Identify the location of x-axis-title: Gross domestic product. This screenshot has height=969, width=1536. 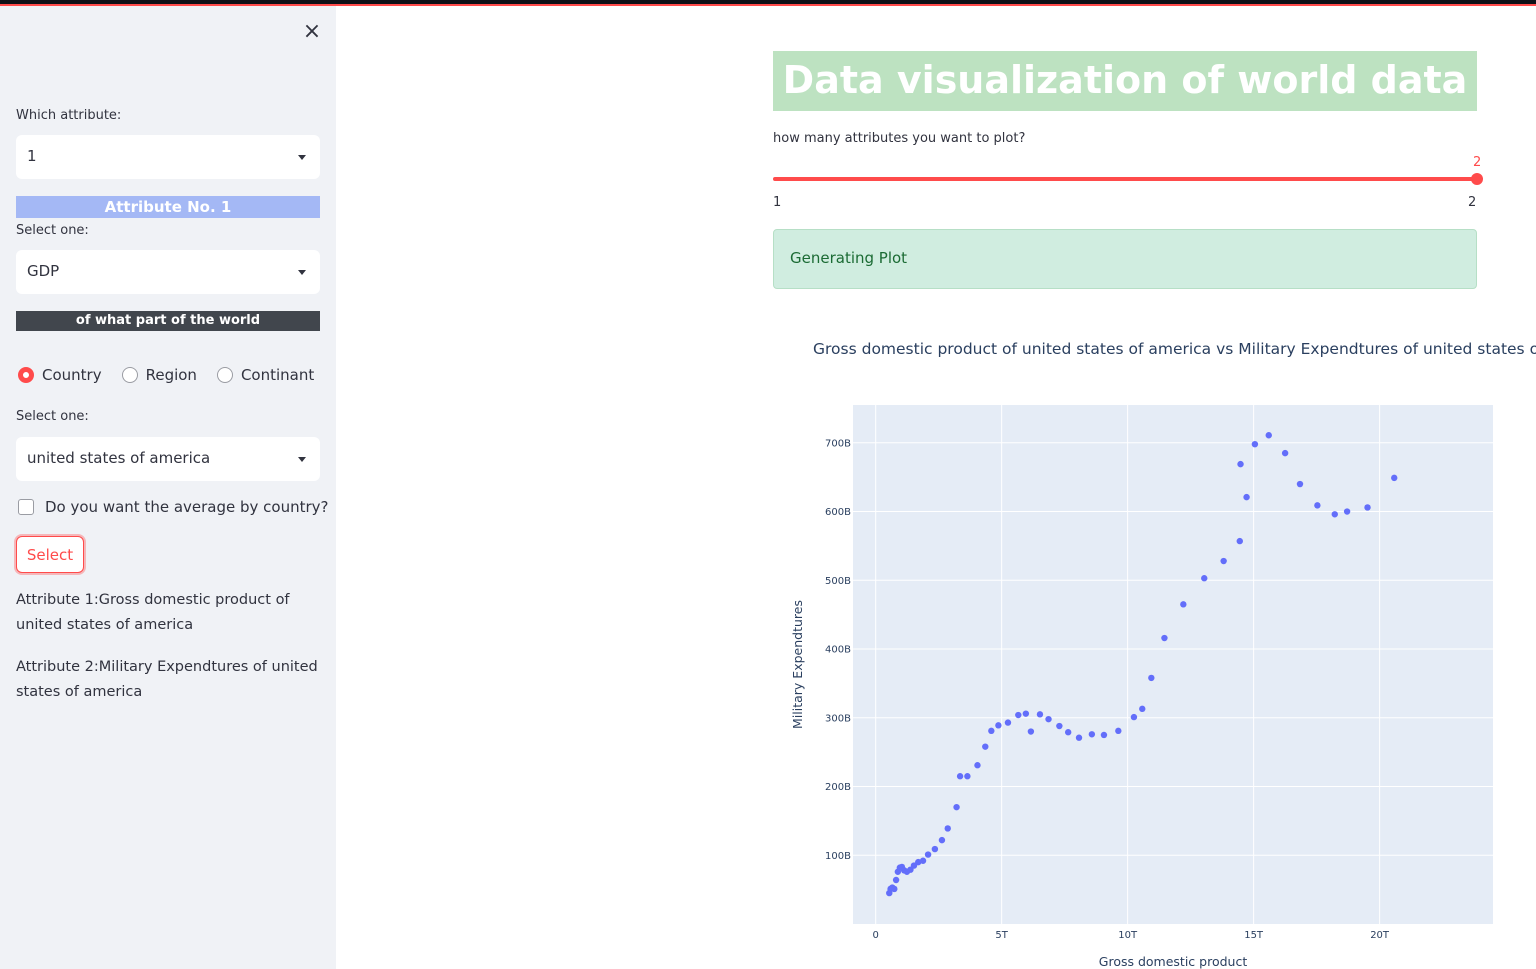
(1173, 961).